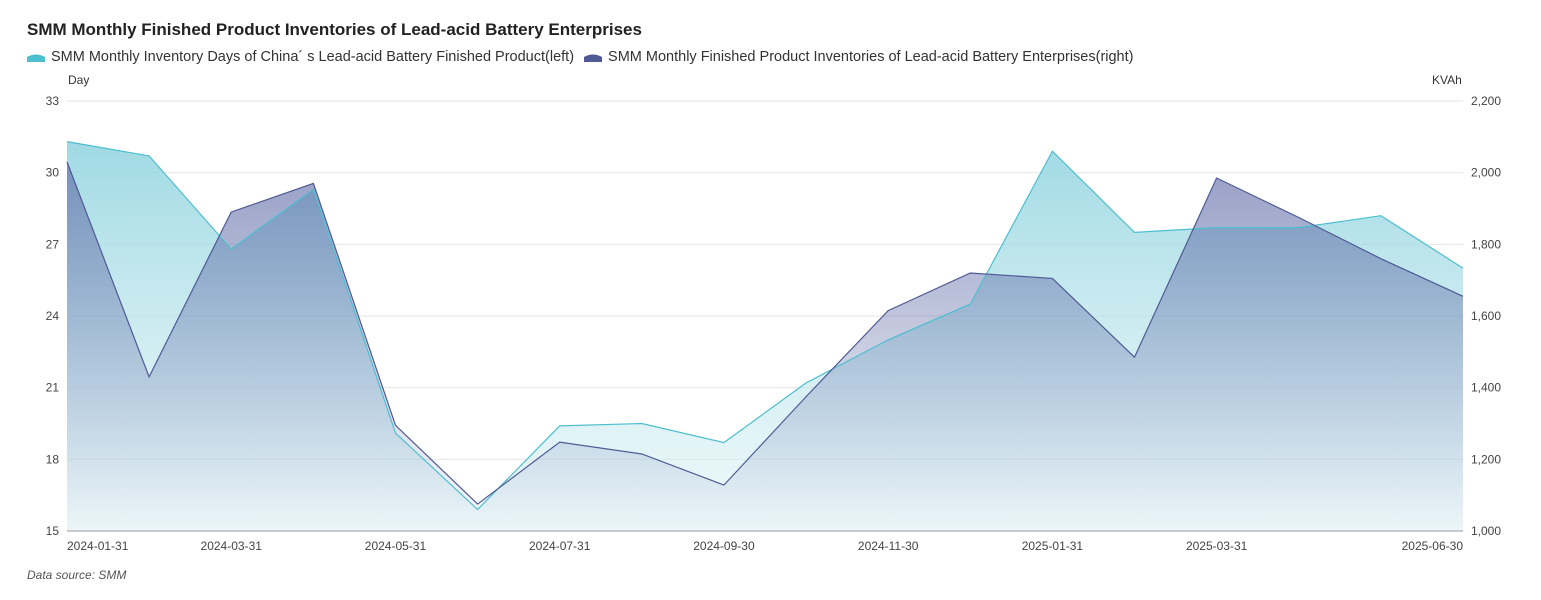 The image size is (1541, 600). What do you see at coordinates (53, 316) in the screenshot?
I see `left-tick-label: 24` at bounding box center [53, 316].